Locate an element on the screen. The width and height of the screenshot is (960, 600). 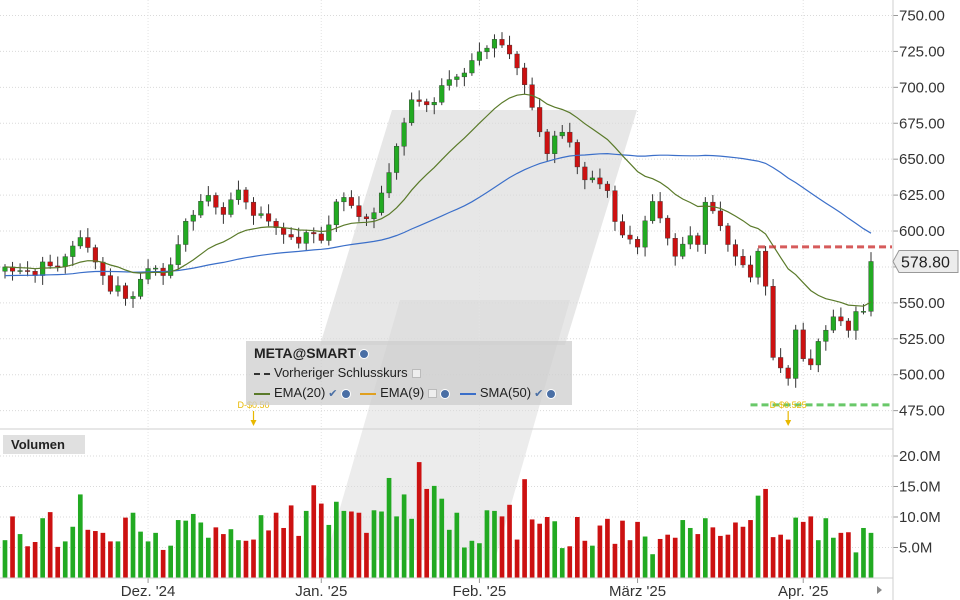
vol-tick-label: 15.0M is located at coordinates (920, 487).